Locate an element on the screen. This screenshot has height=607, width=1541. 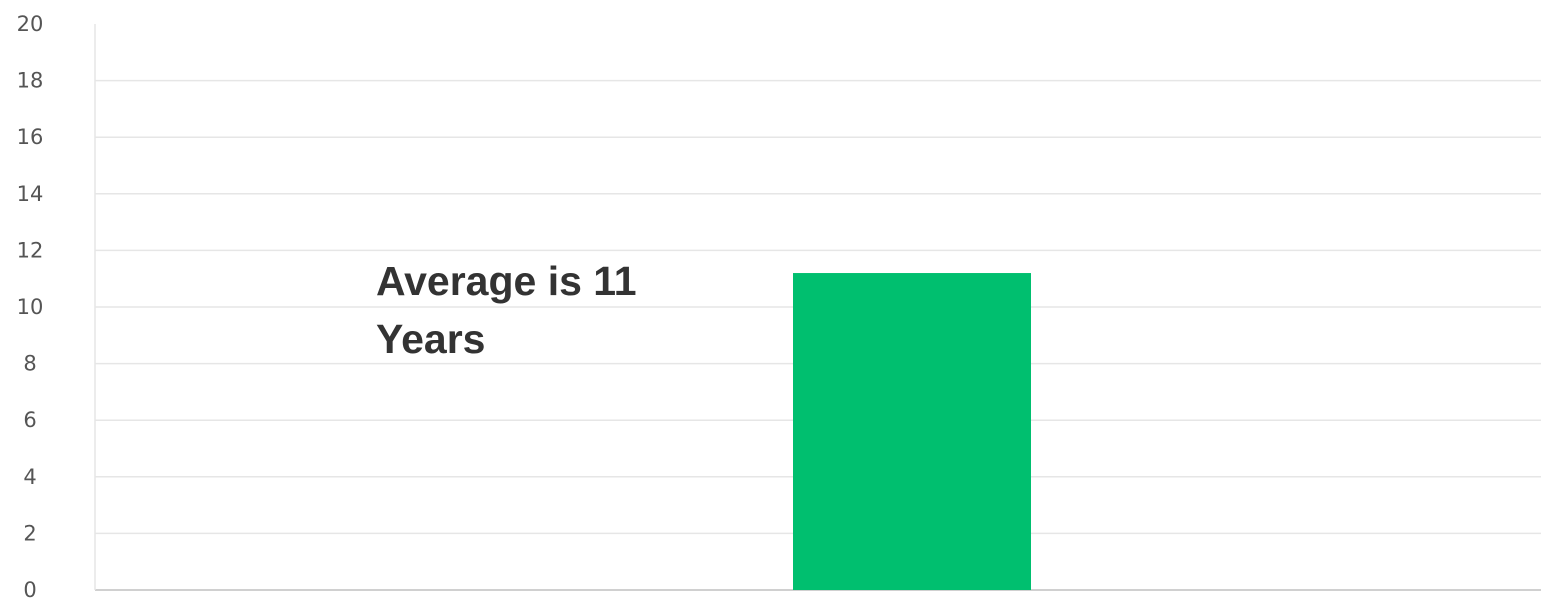
annotation-line-2: Years is located at coordinates (431, 339).